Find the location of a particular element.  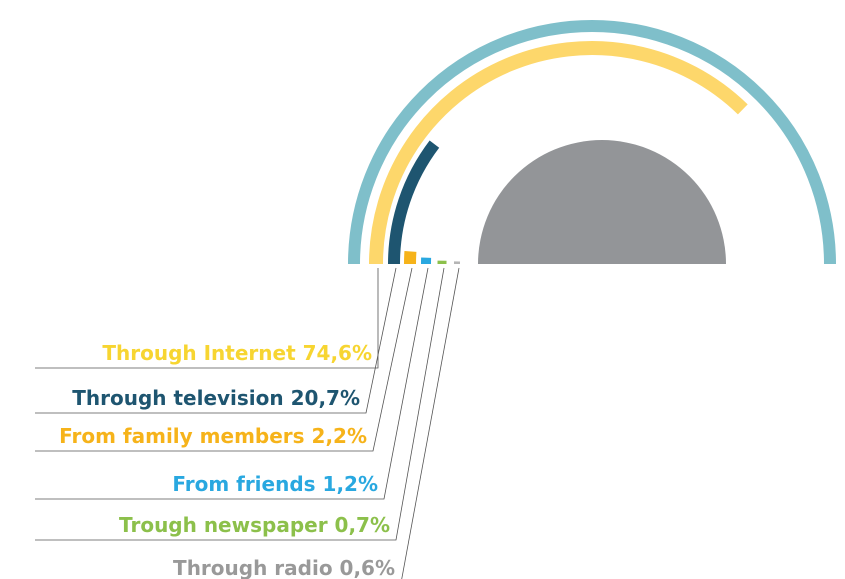

label-value: 1,2% is located at coordinates (350, 484).